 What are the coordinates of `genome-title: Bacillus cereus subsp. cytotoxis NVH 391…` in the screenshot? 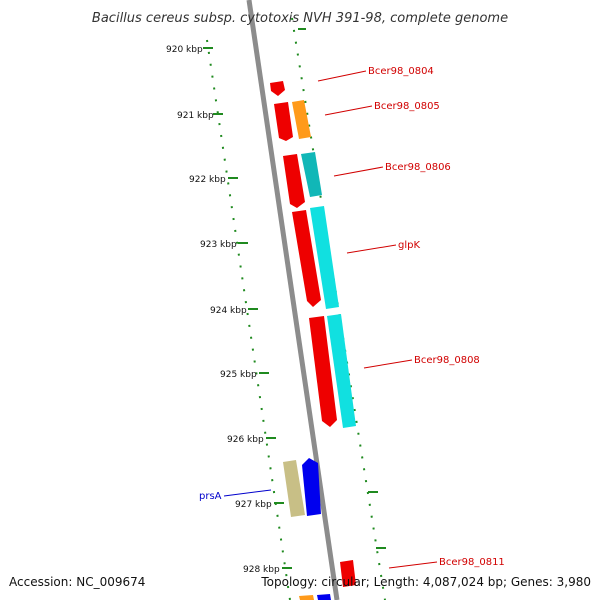 It's located at (300, 18).